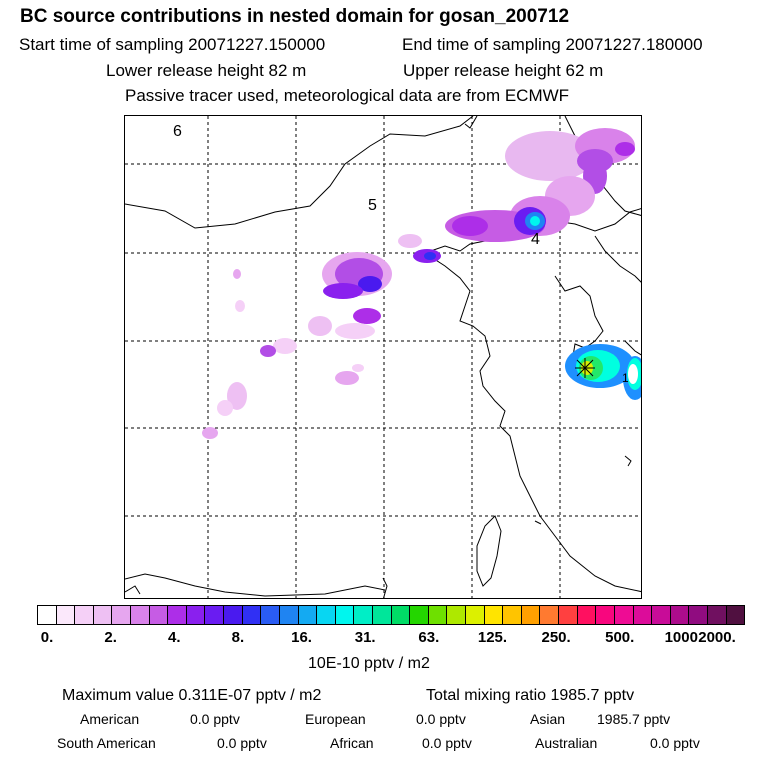  Describe the element at coordinates (717, 637) in the screenshot. I see `colorbar-tick-label: 2000.` at that location.